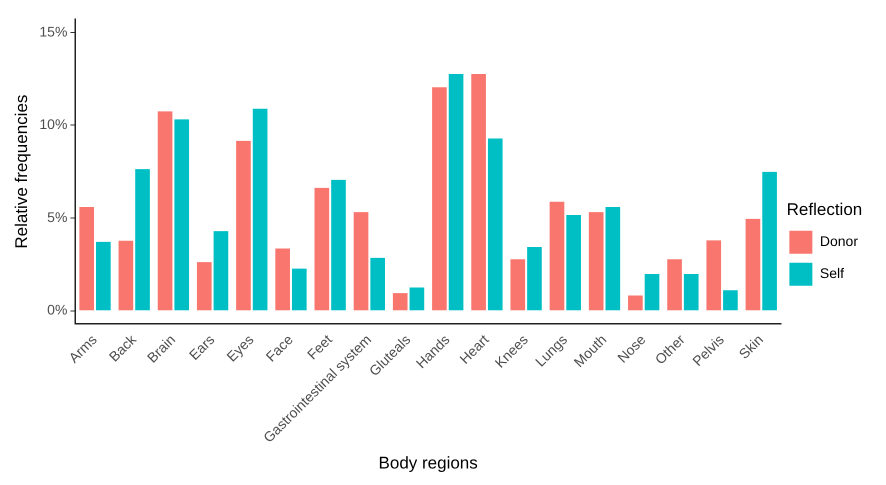 This screenshot has width=886, height=485. Describe the element at coordinates (57, 310) in the screenshot. I see `y-tick-label: 0%` at that location.